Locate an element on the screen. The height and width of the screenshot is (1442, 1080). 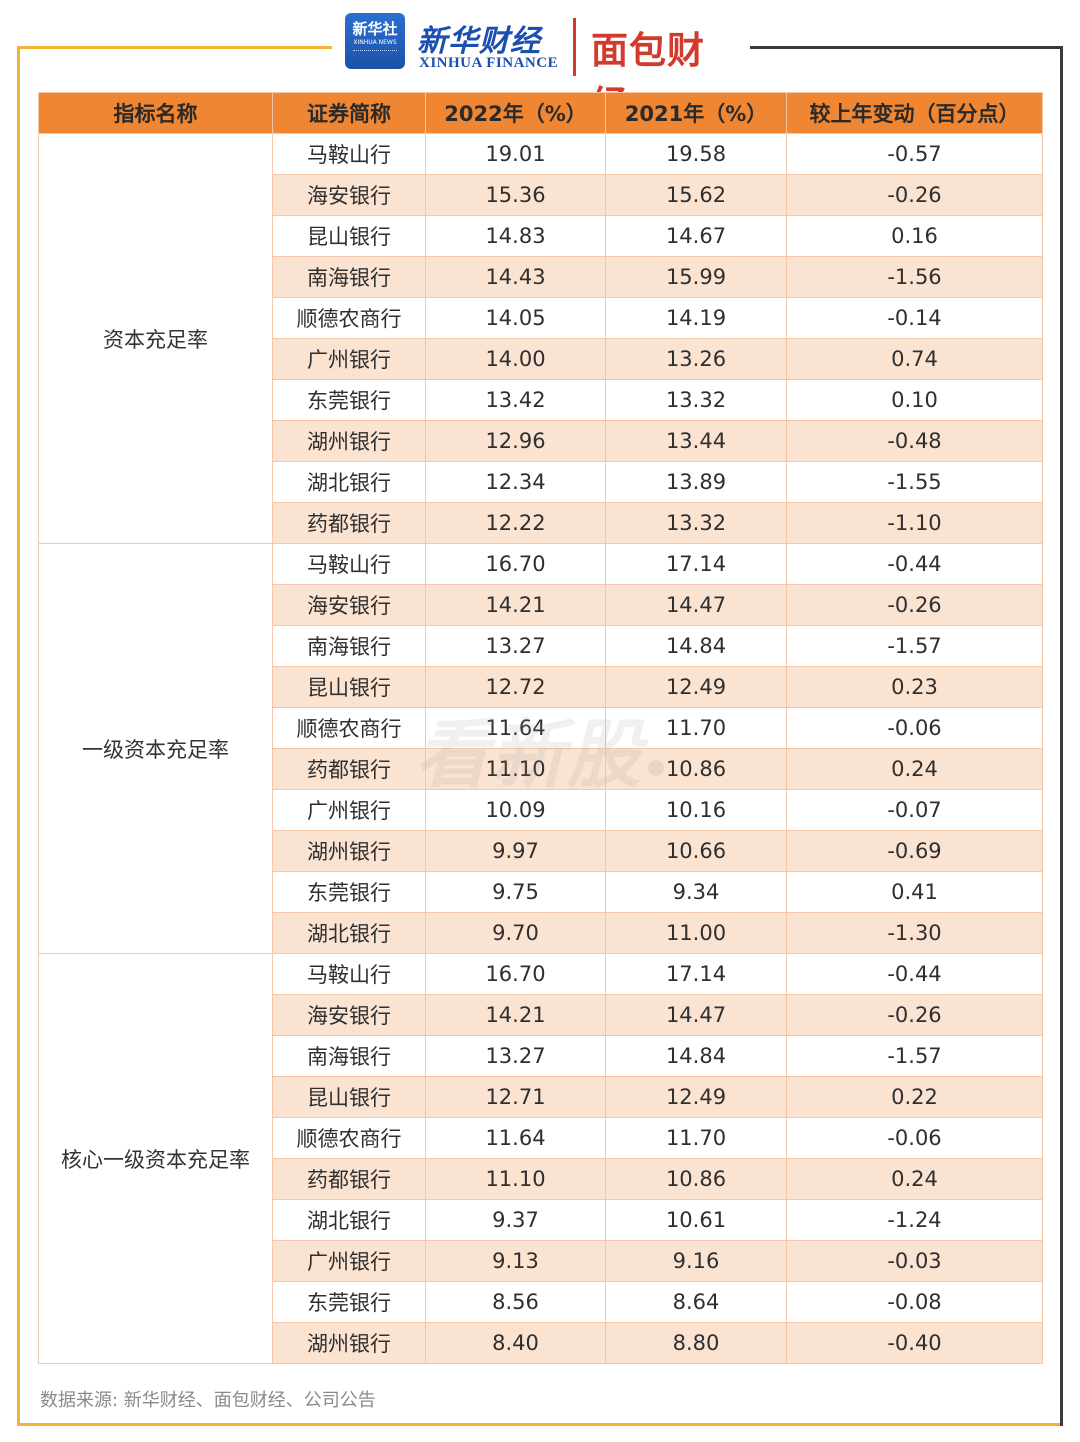
change-cell: -0.69 is located at coordinates (914, 851).